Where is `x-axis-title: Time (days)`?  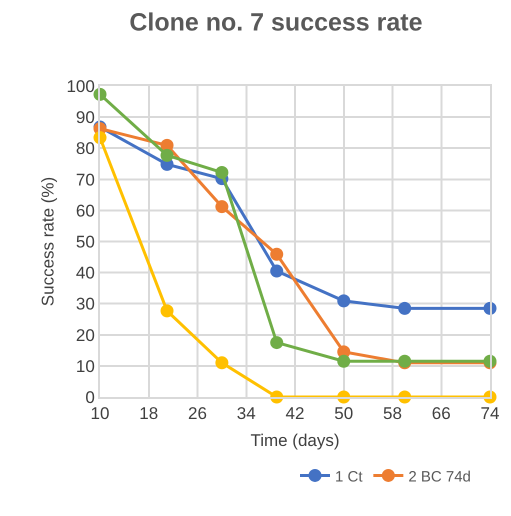
x-axis-title: Time (days) is located at coordinates (295, 440).